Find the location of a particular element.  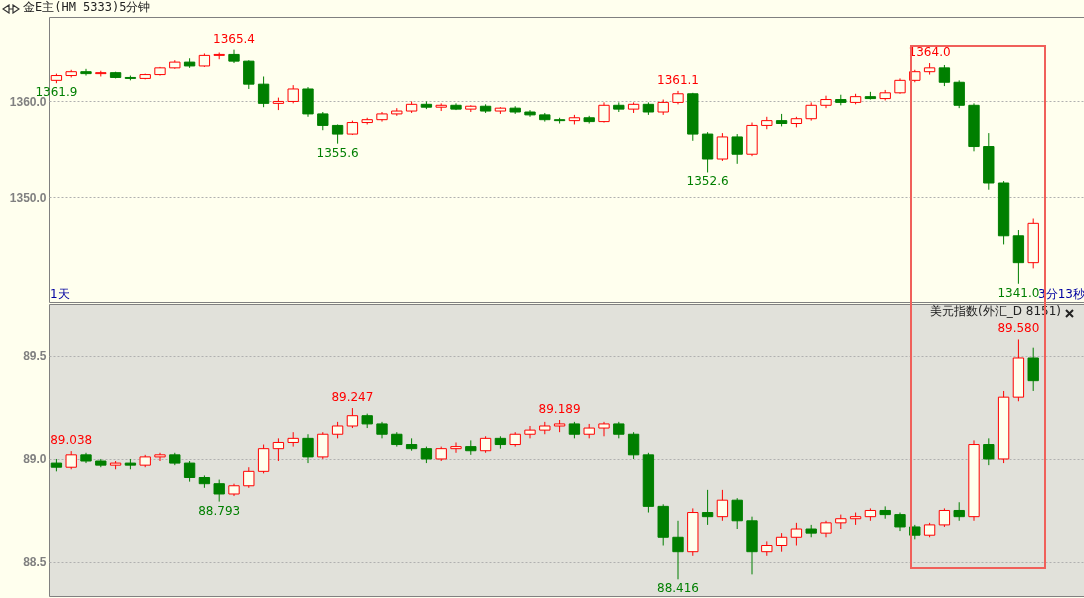

annotation: 88.793 is located at coordinates (219, 510).